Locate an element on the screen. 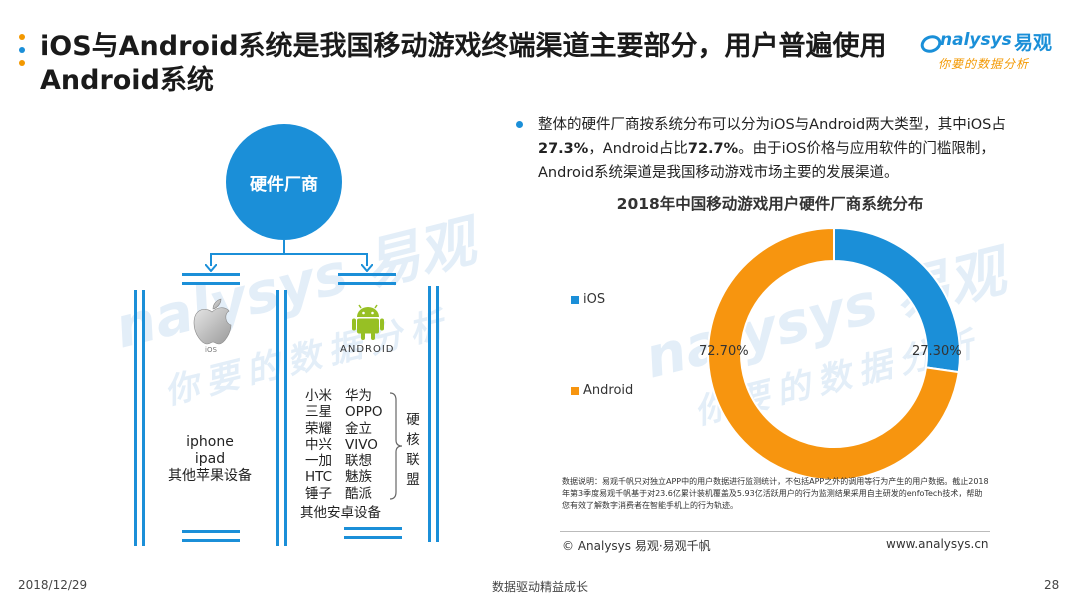 This screenshot has width=1080, height=608. donut-chart is located at coordinates (834, 353).